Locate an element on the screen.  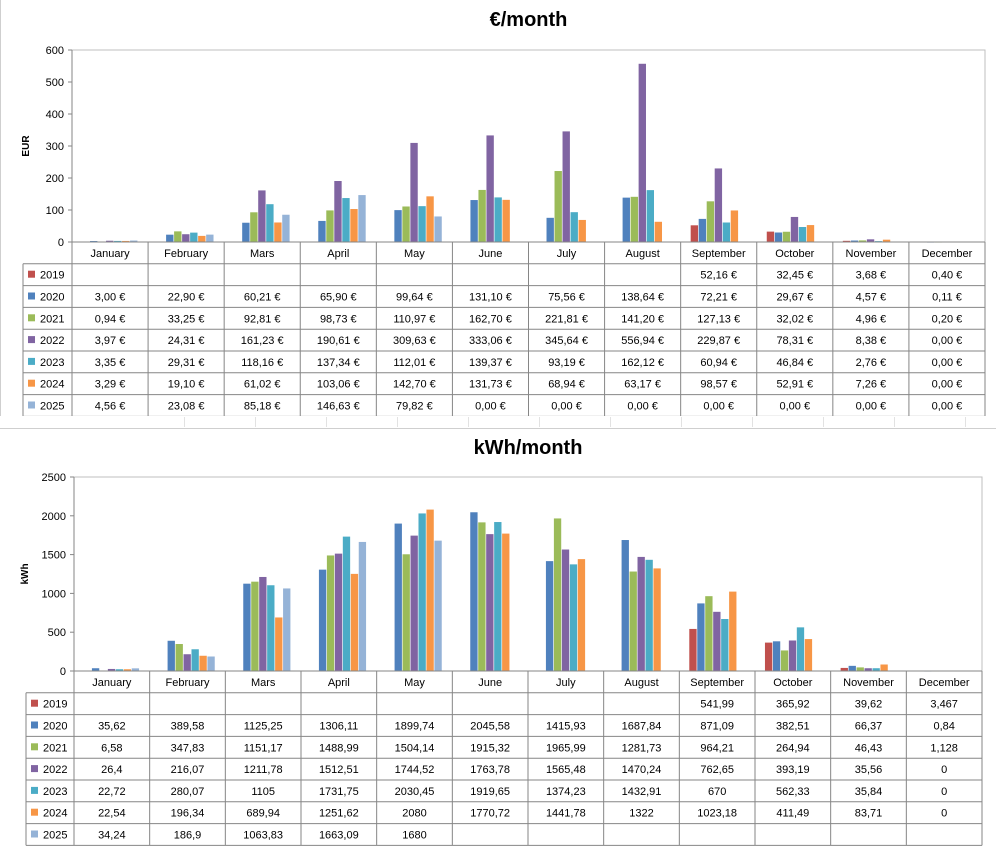
chart2-bar-2021-November is located at coordinates (860, 669).